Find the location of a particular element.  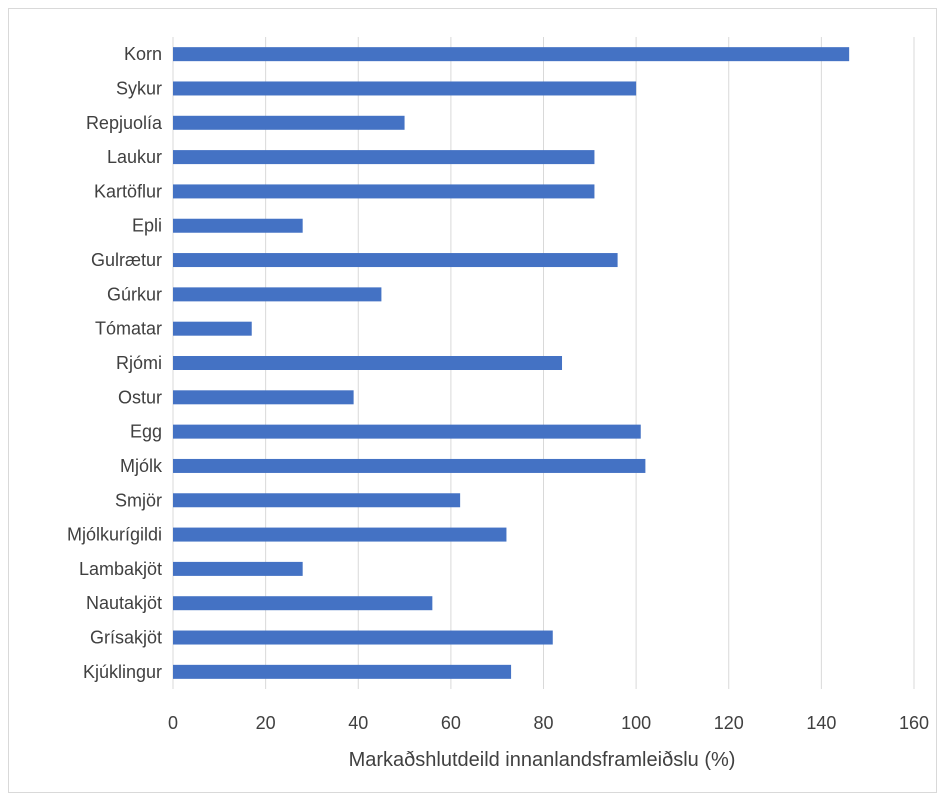

x-tick-label: 60 is located at coordinates (451, 723).